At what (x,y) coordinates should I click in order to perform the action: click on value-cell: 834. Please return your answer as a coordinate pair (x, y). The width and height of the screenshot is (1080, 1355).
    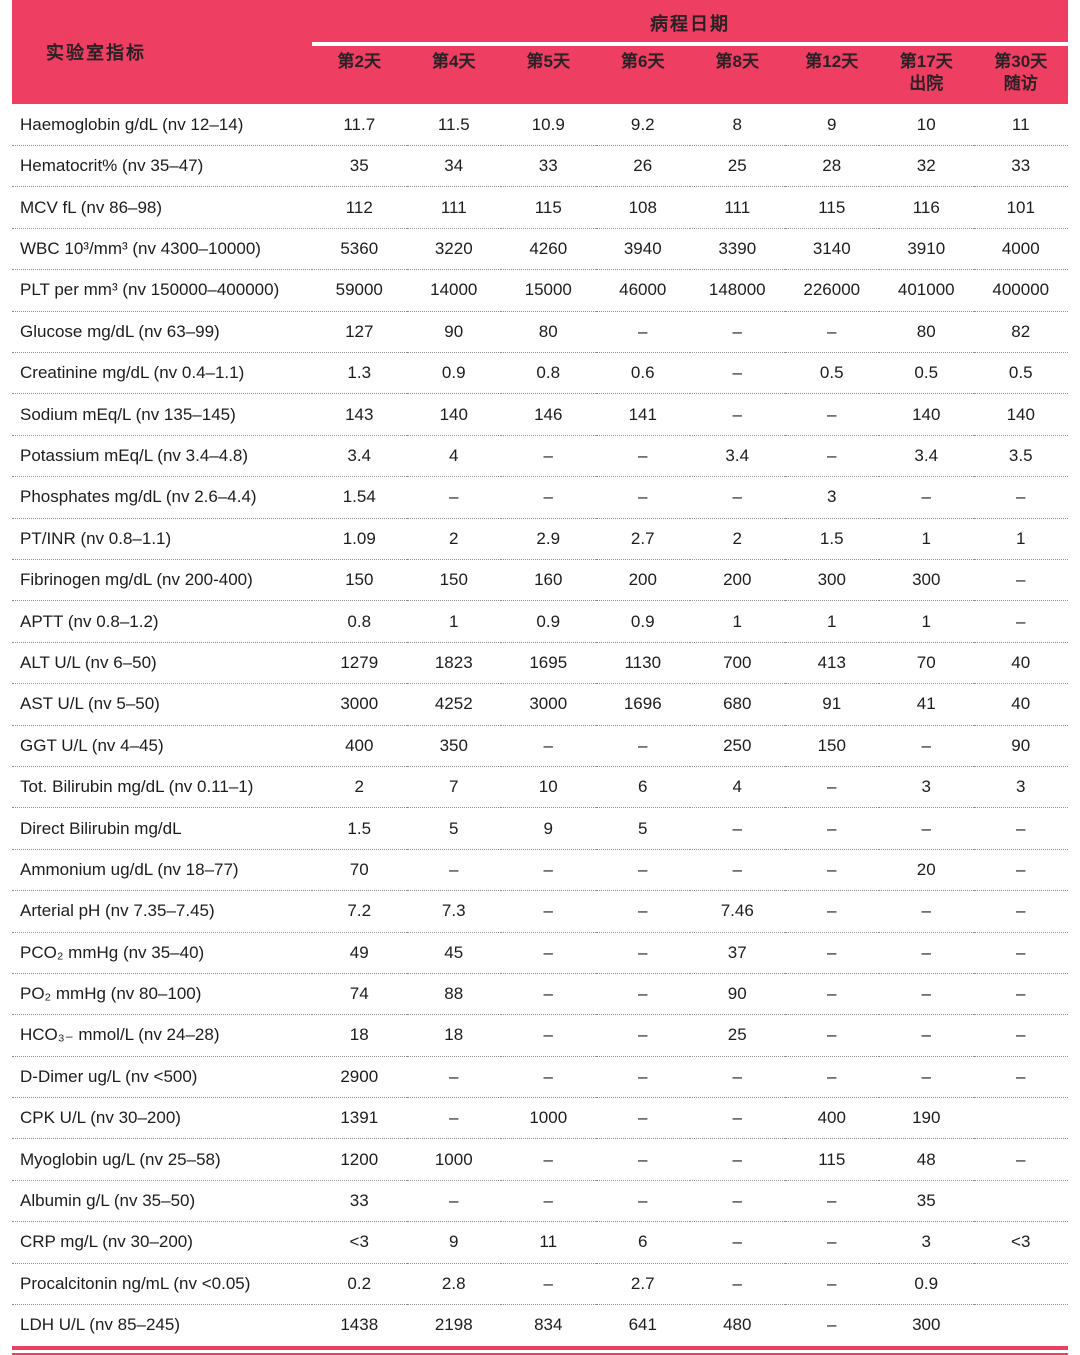
    Looking at the image, I should click on (548, 1325).